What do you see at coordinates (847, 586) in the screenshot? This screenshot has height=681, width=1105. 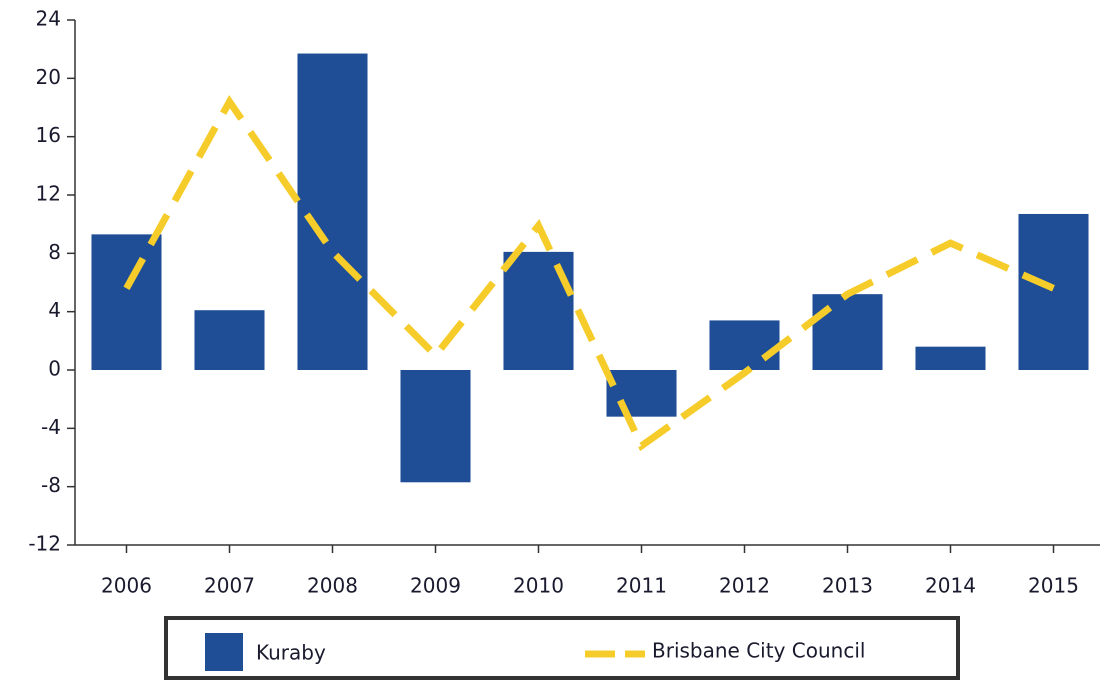 I see `x-tick-label: 2013` at bounding box center [847, 586].